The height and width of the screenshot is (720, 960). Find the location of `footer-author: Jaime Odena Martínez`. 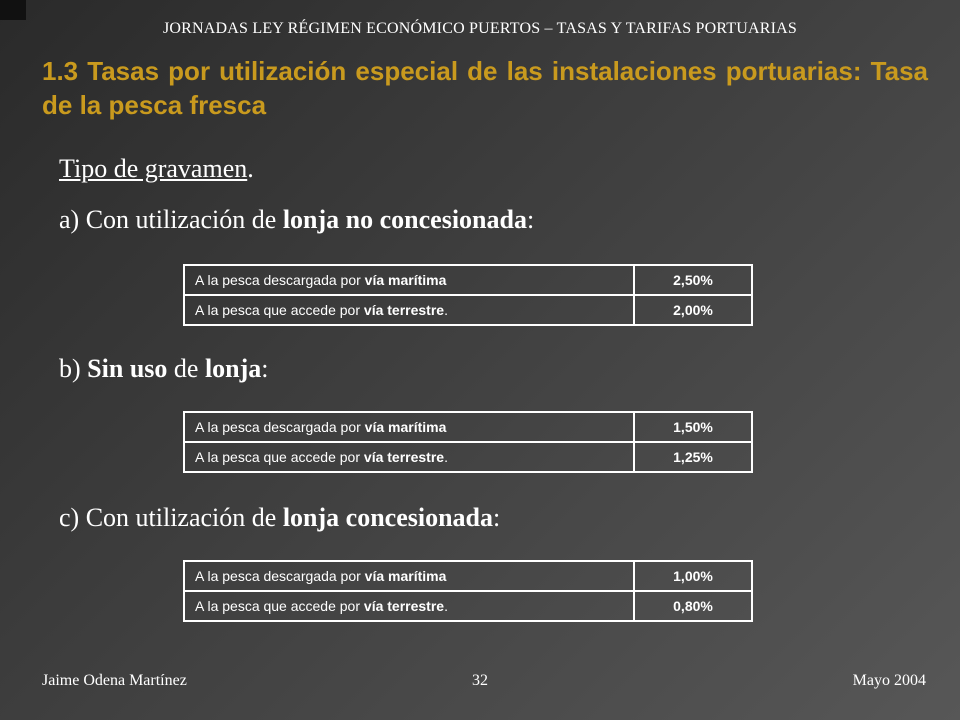

footer-author: Jaime Odena Martínez is located at coordinates (114, 680).